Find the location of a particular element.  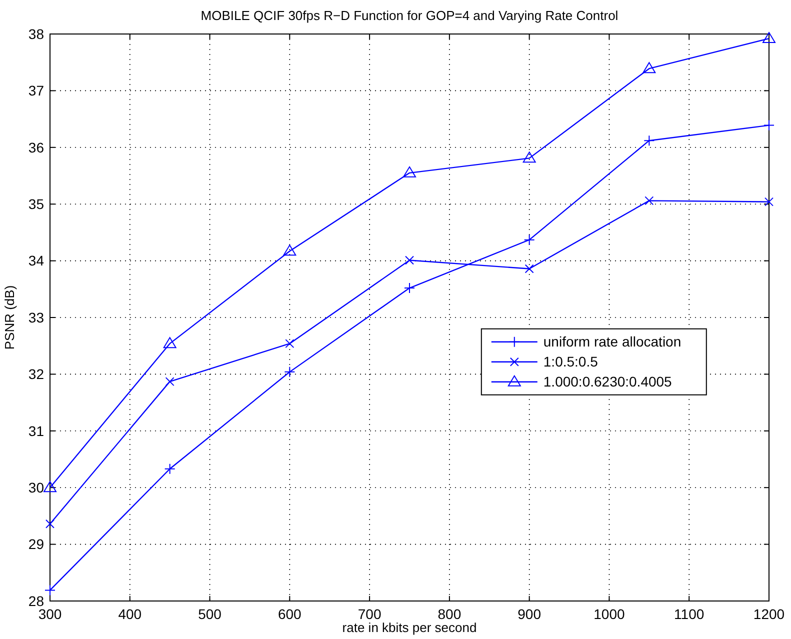

x-tick-label: 400 is located at coordinates (130, 614).